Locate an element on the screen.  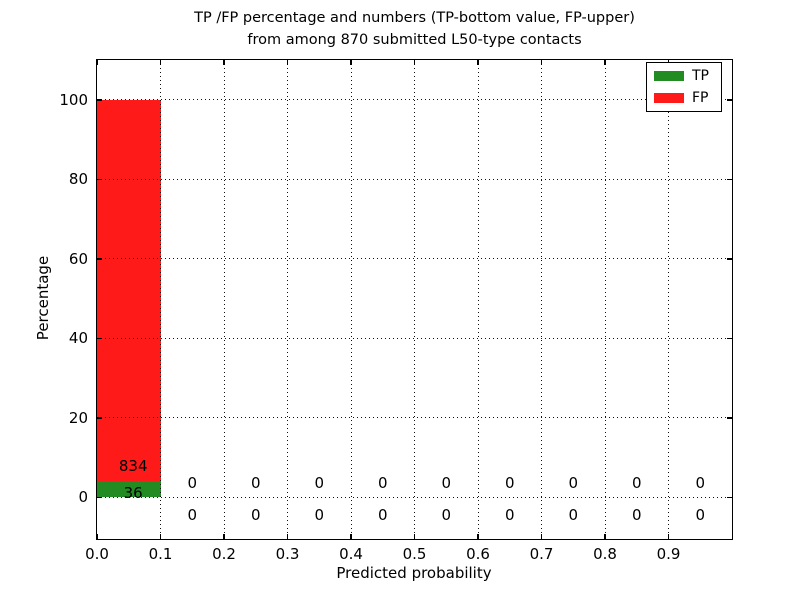
bar-count-label: 834 is located at coordinates (133, 465).